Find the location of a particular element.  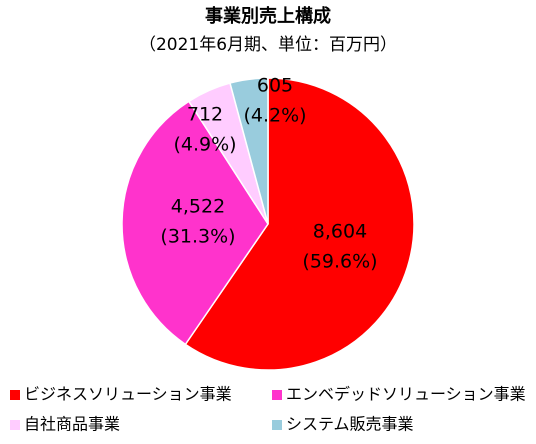

percent-label: (4.9%) is located at coordinates (204, 145).